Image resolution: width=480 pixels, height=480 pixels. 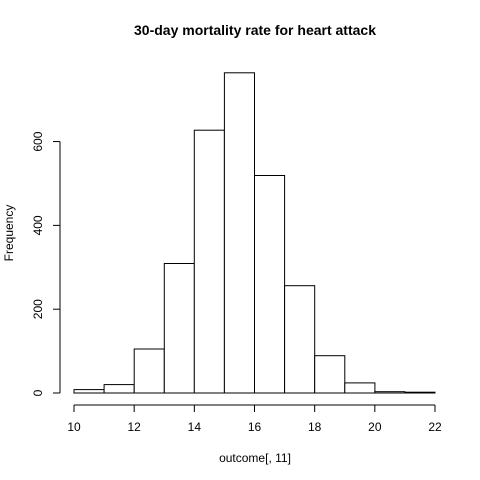 What do you see at coordinates (9, 233) in the screenshot?
I see `y-axis-label: Frequency` at bounding box center [9, 233].